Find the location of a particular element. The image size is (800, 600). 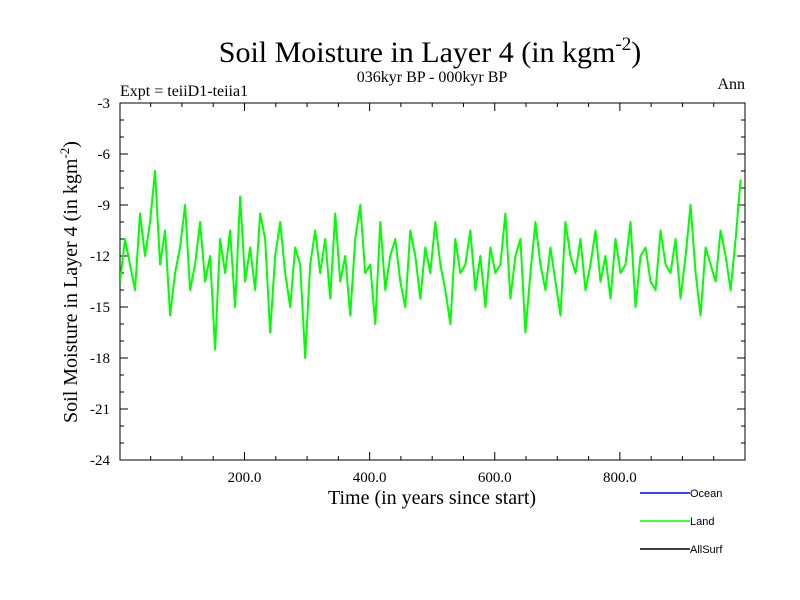

x-axis-label: Time (in years since start) is located at coordinates (432, 498).